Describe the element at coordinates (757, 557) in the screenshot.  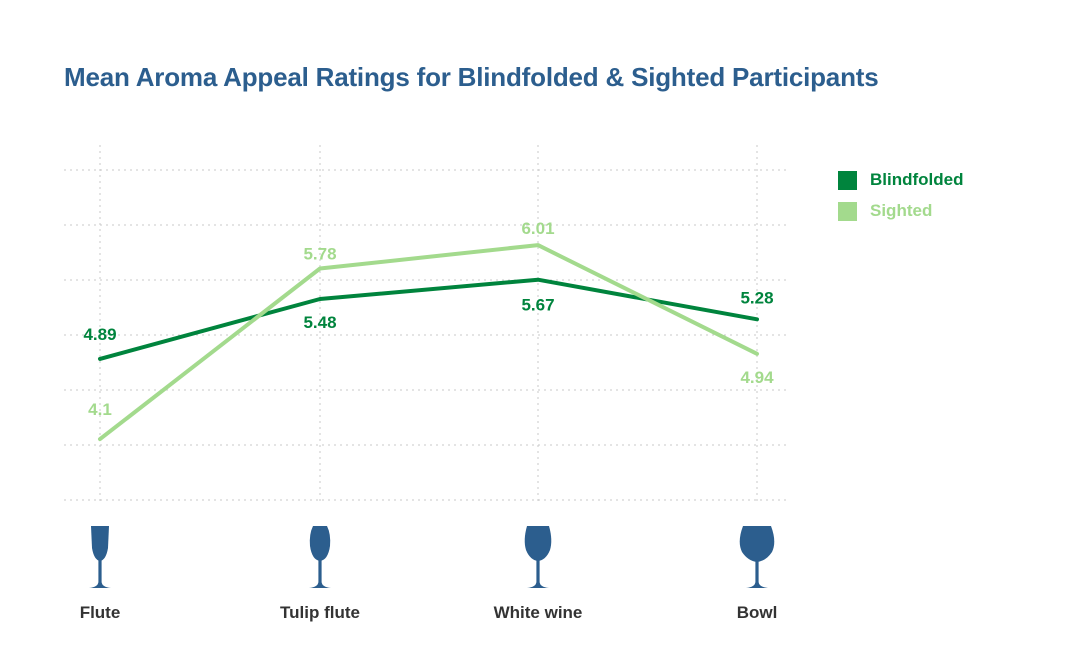
I see `bowl-glass-icon` at that location.